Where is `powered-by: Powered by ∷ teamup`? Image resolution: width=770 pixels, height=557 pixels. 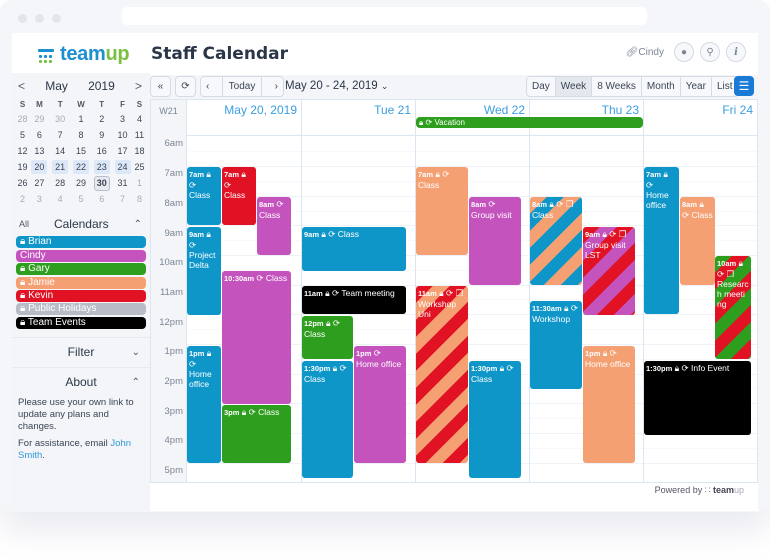 powered-by: Powered by ∷ teamup is located at coordinates (699, 490).